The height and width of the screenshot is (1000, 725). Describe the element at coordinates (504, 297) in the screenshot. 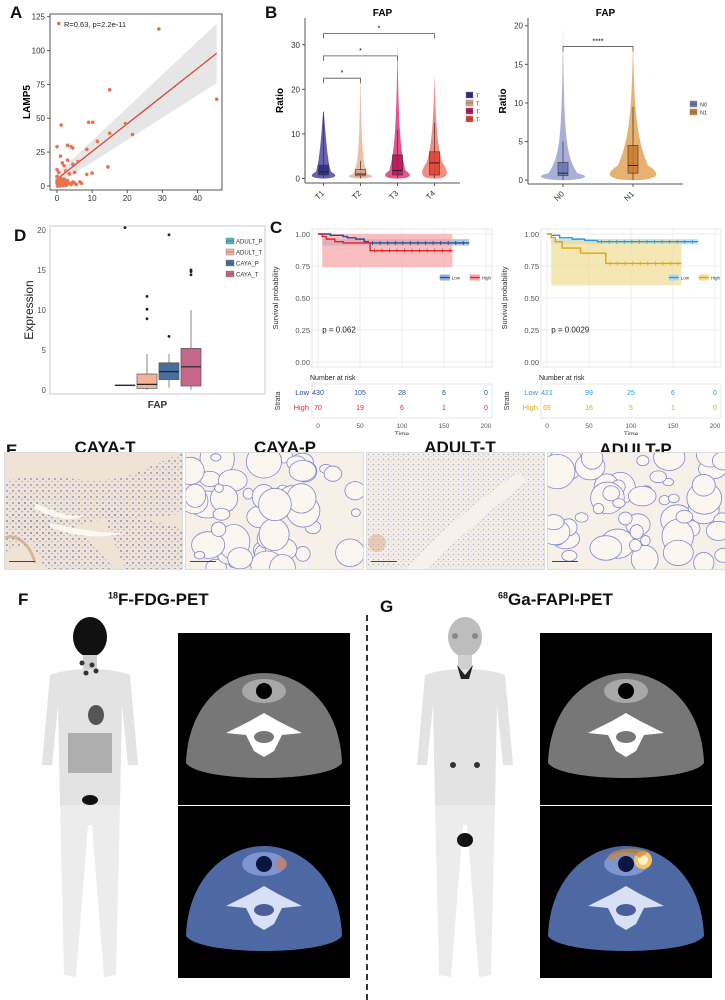

I see `svg-text: Survival probability` at that location.